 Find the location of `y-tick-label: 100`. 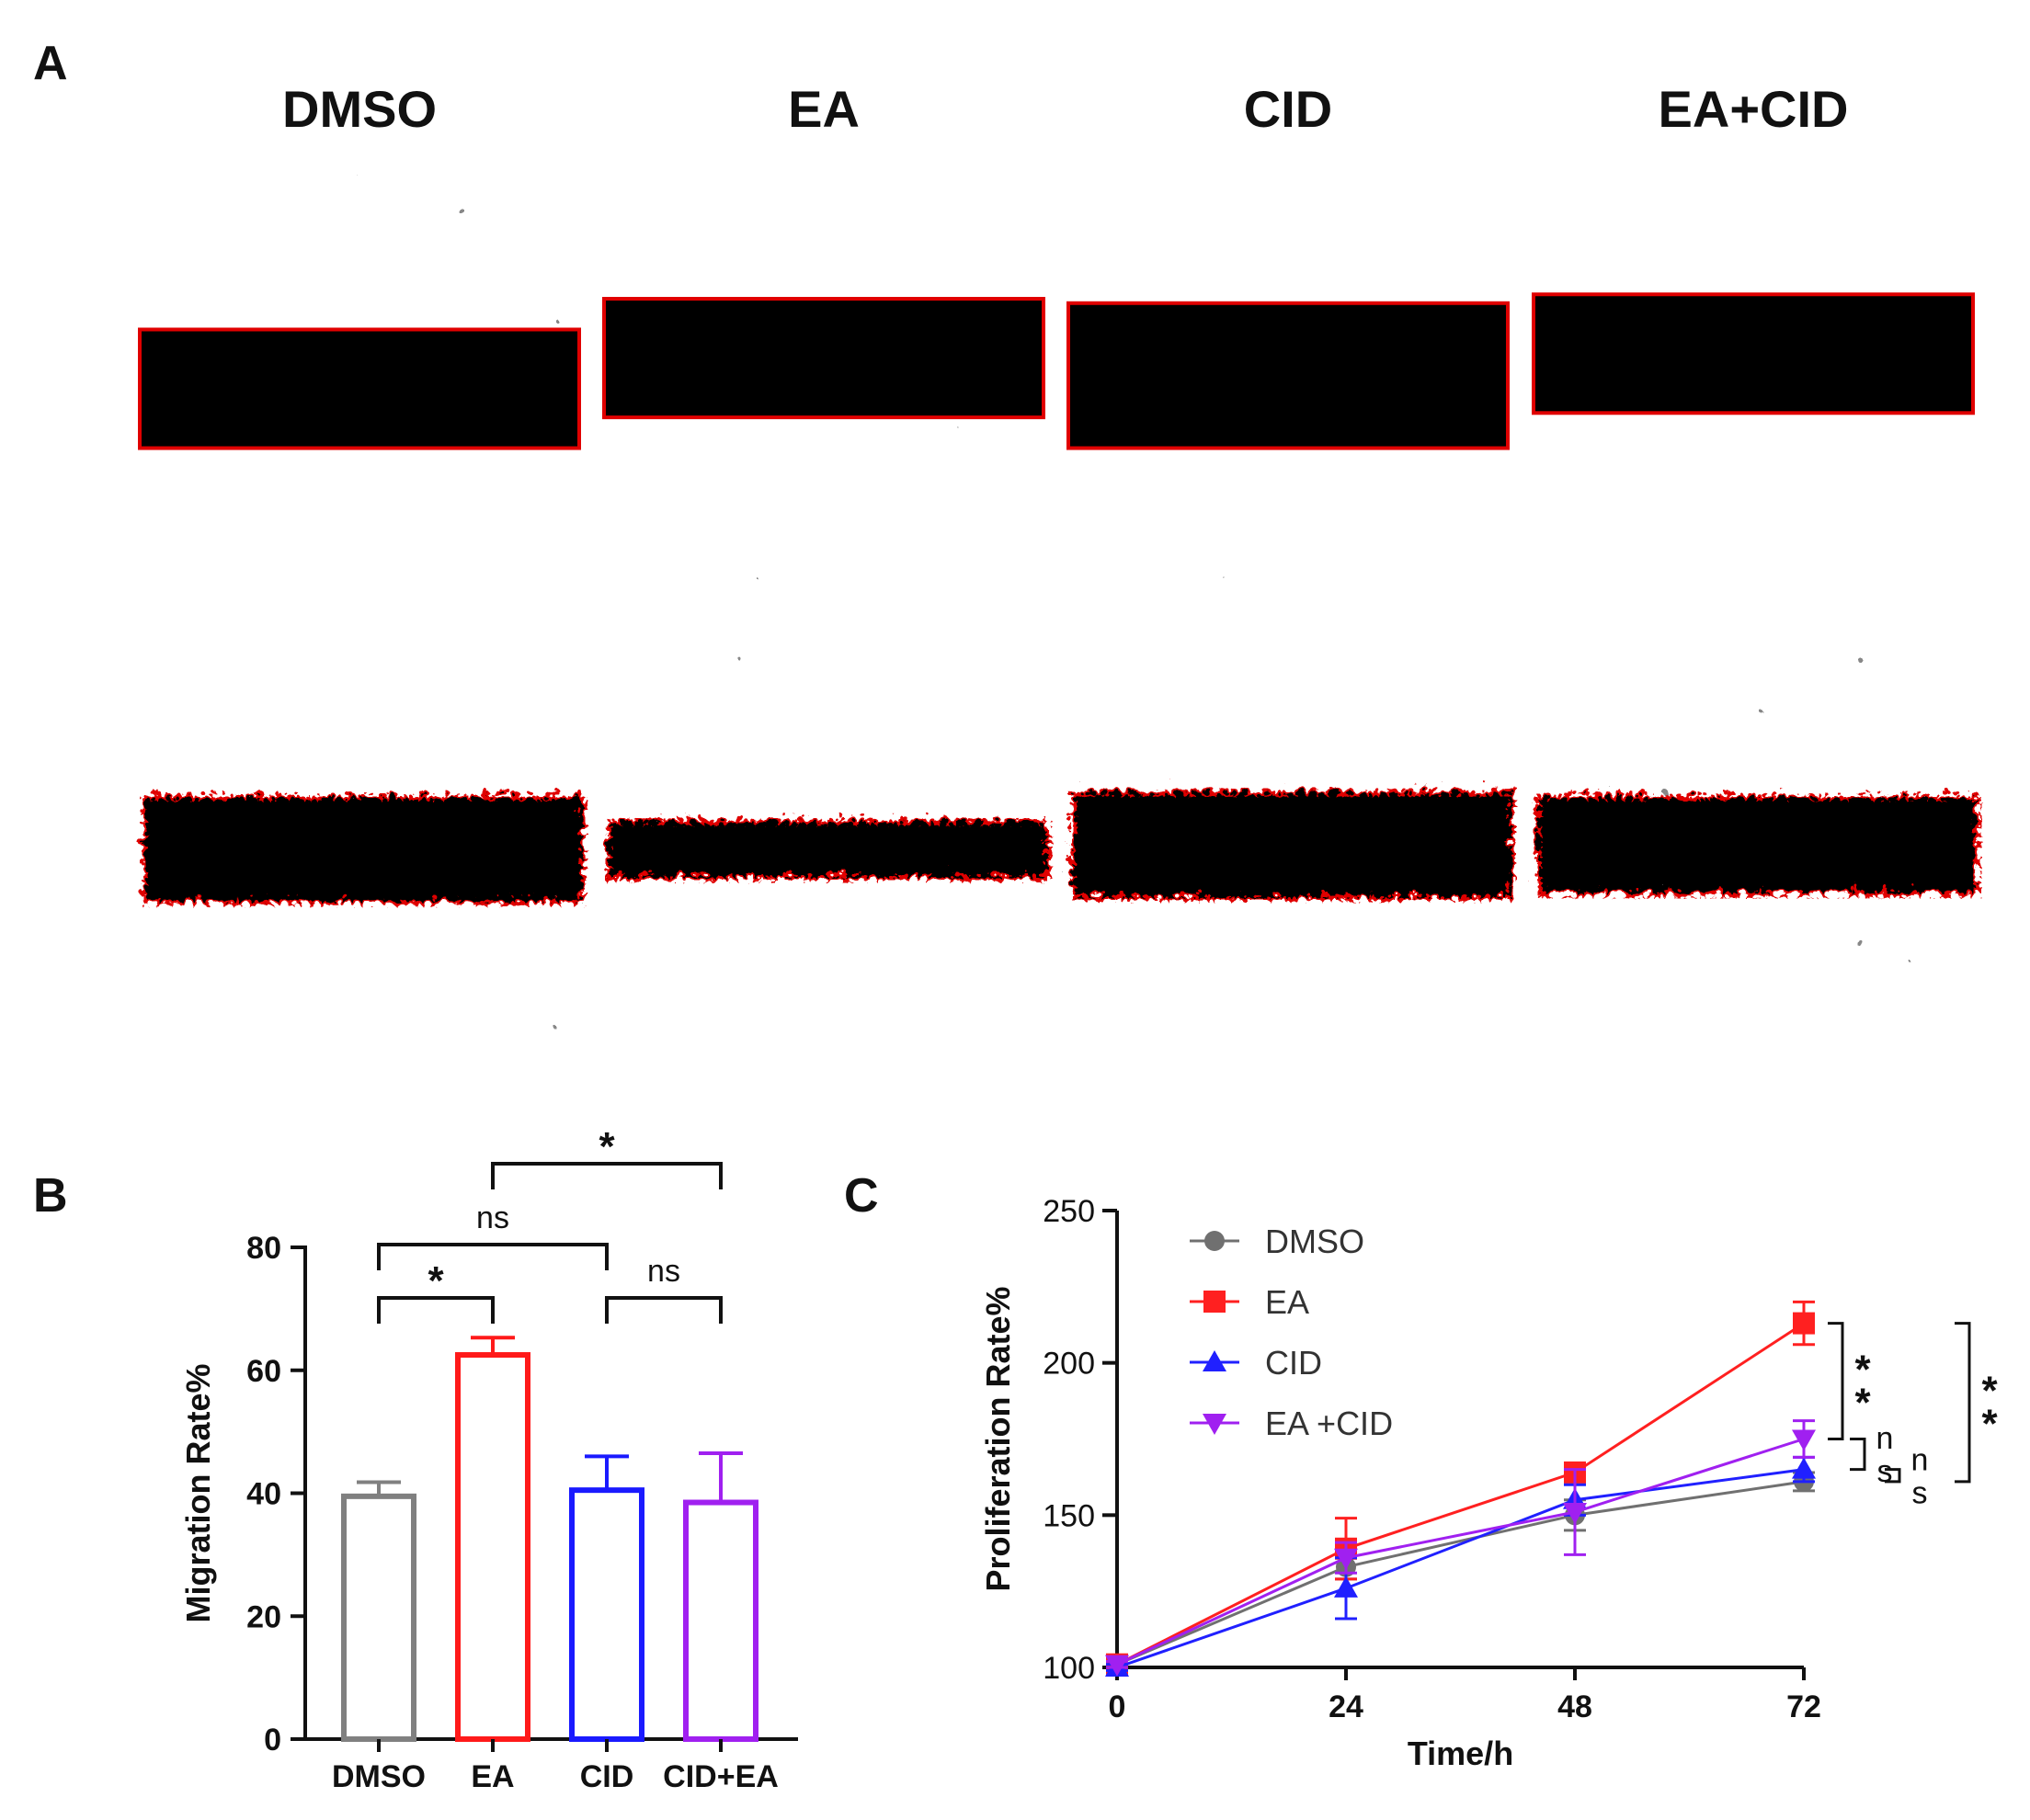

y-tick-label: 100 is located at coordinates (1069, 1668).